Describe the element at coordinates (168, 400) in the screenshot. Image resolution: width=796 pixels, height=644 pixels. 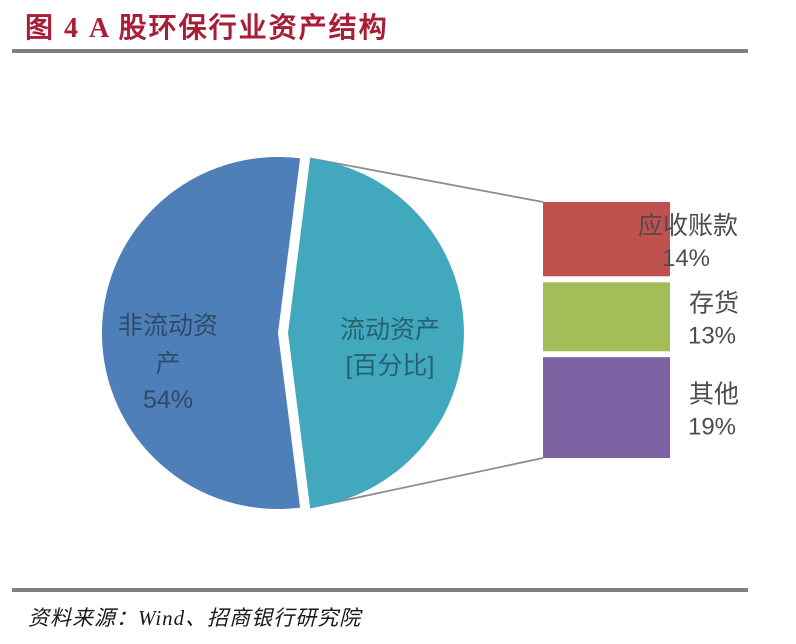
I see `pie-label-non-current-value: 54%` at that location.